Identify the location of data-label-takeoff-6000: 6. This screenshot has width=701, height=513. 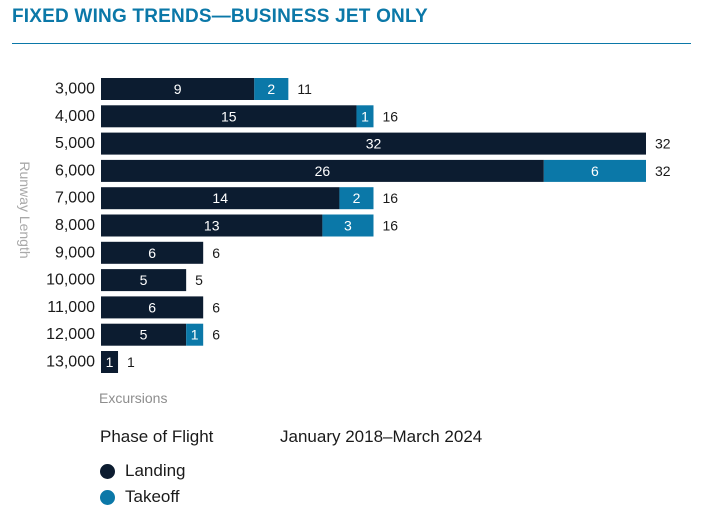
(595, 171).